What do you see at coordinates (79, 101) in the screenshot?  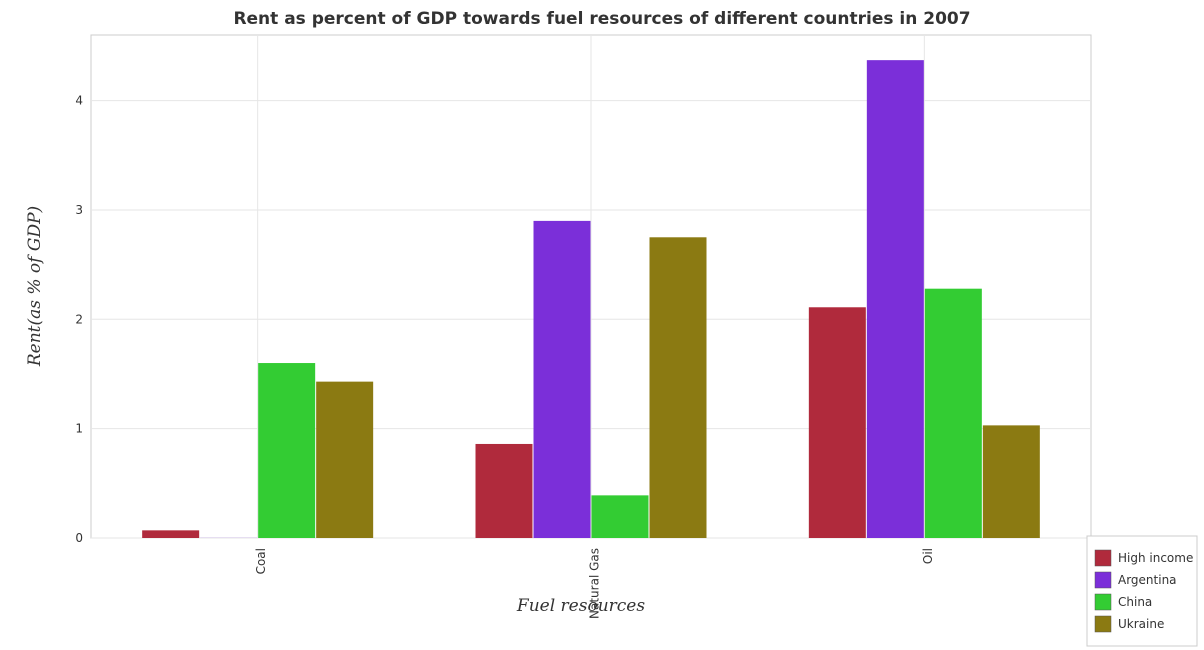 I see `y-tick-label: 4` at bounding box center [79, 101].